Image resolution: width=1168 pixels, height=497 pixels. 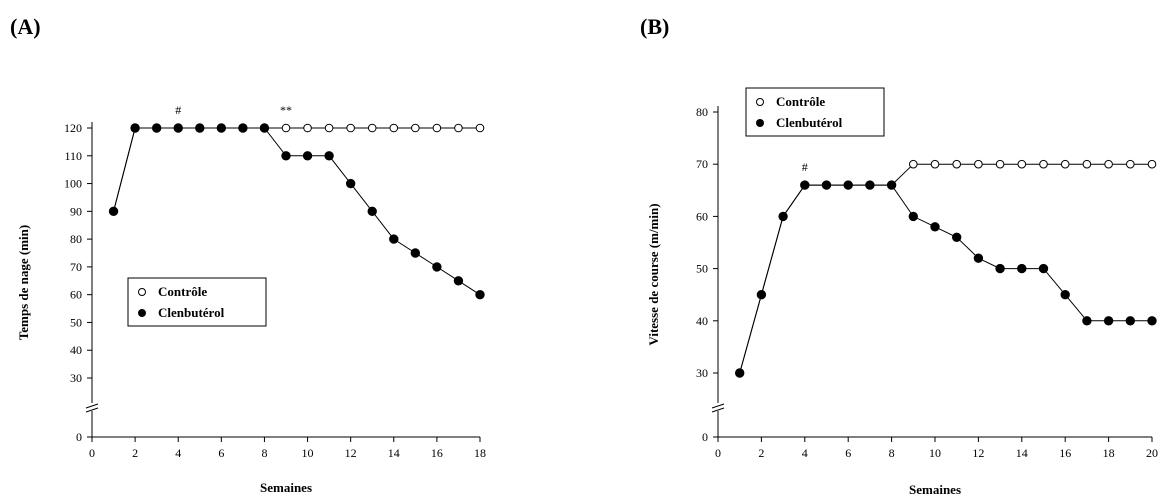 What do you see at coordinates (1152, 453) in the screenshot?
I see `x-tick-label: 20` at bounding box center [1152, 453].